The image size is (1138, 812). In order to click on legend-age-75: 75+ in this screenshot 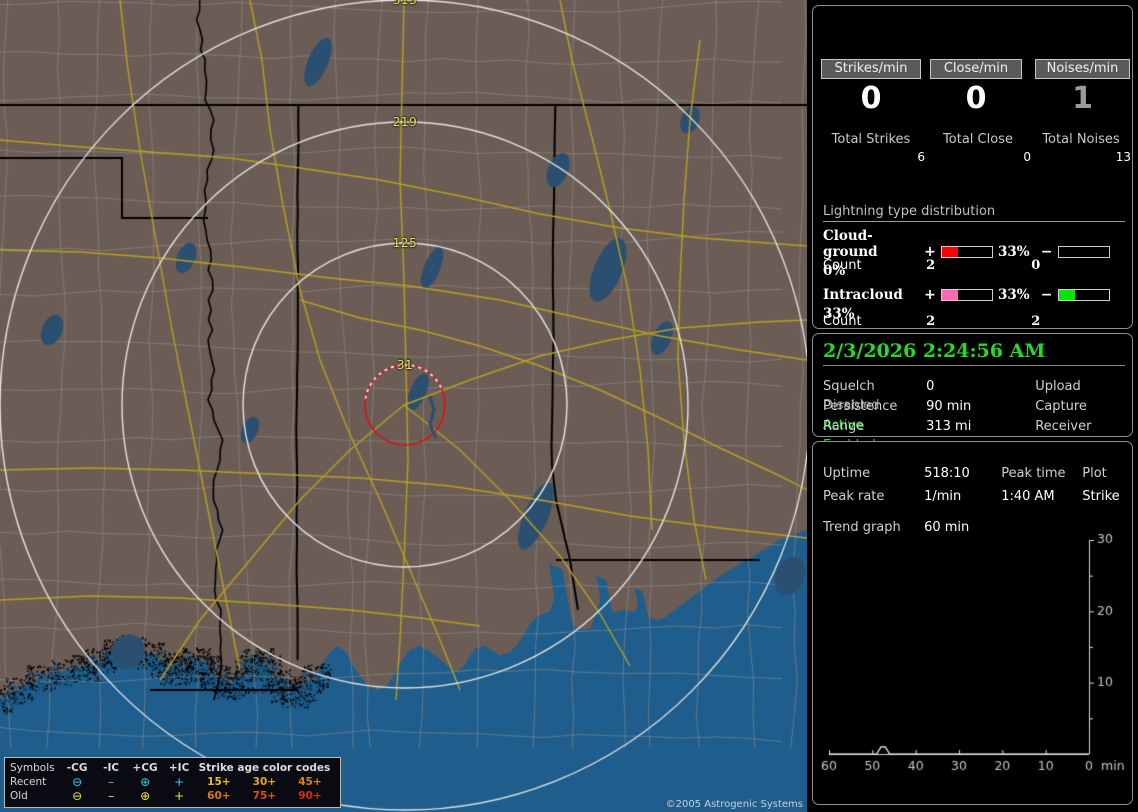, I will do `click(264, 796)`.